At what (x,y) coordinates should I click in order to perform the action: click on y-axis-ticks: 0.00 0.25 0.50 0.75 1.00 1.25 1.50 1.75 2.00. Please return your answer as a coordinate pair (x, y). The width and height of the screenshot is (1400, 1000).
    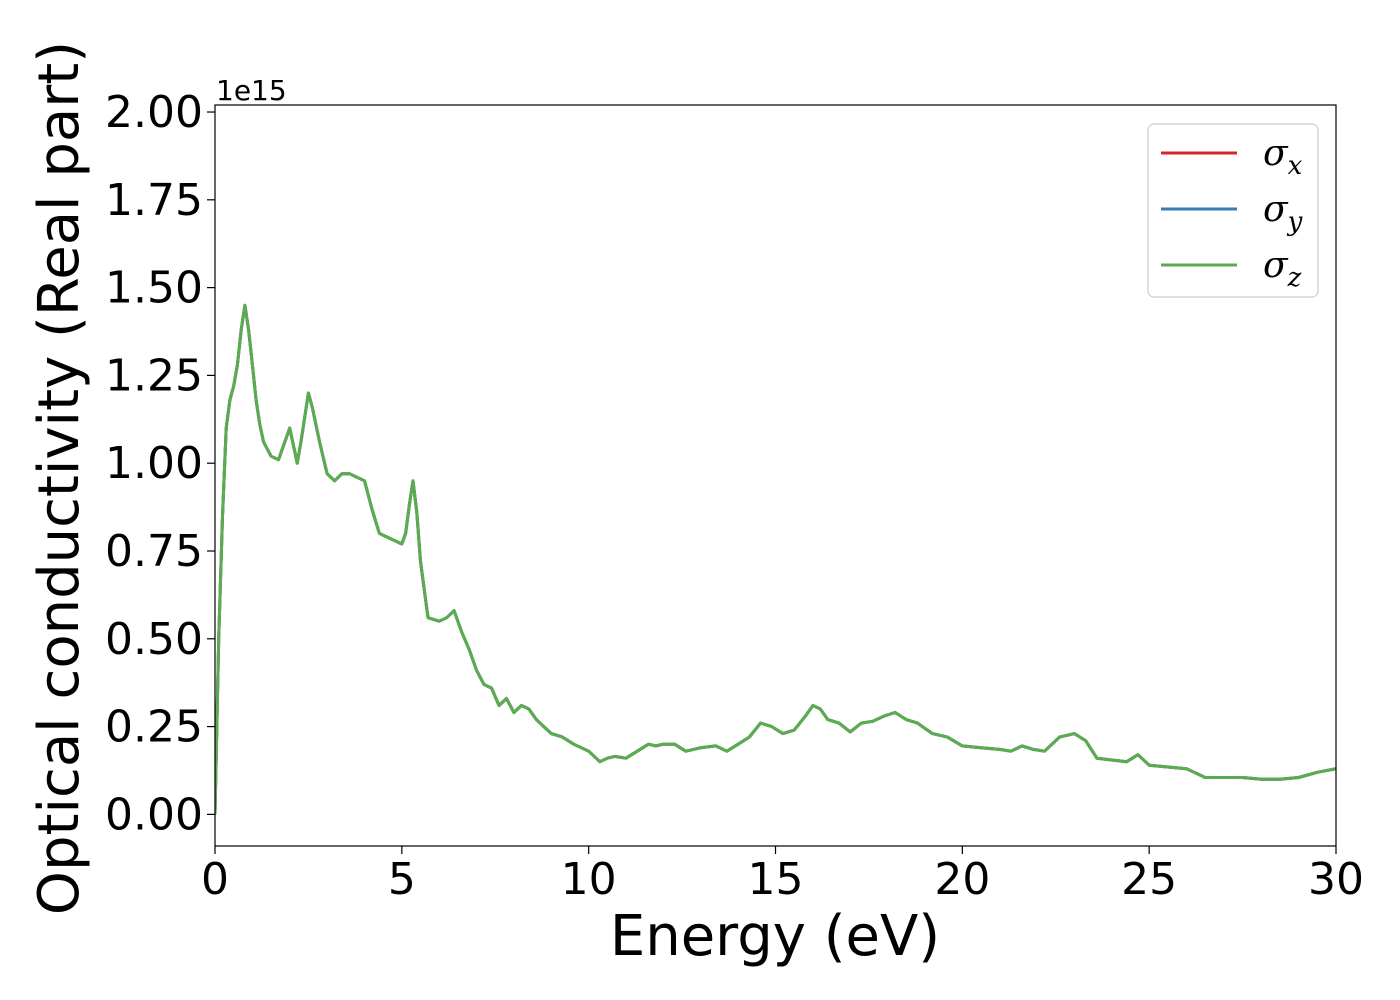
    Looking at the image, I should click on (160, 463).